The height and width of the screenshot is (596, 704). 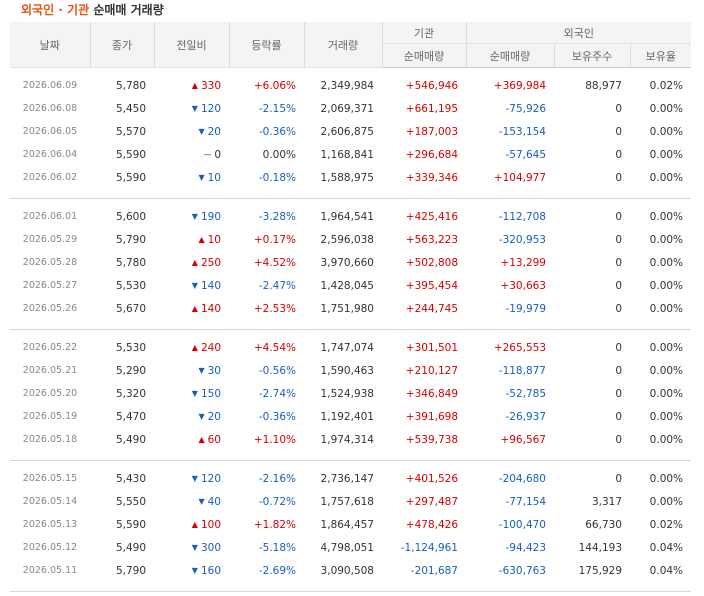 What do you see at coordinates (423, 33) in the screenshot?
I see `header-institution: 기관` at bounding box center [423, 33].